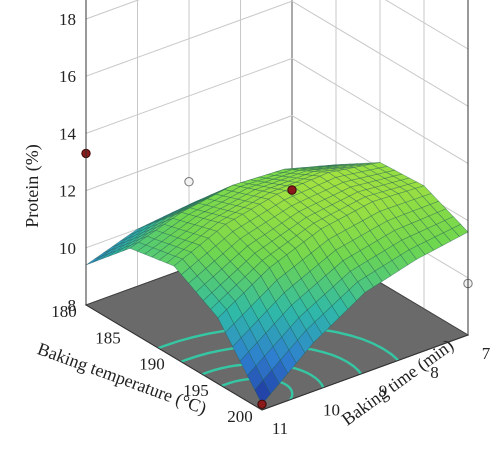  I want to click on x-tick-label: 180, so click(64, 311).